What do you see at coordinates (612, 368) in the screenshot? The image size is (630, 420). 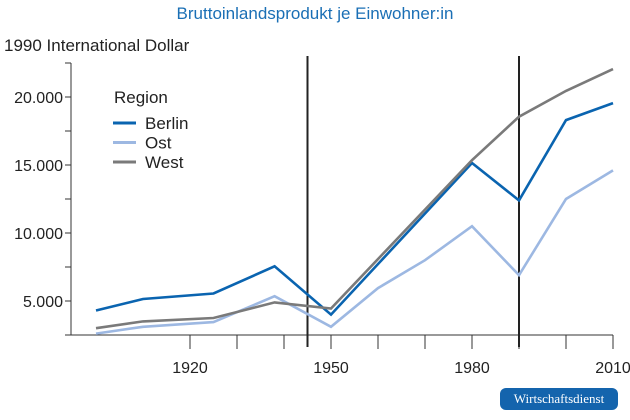 I see `x-tick-label: 2010` at bounding box center [612, 368].